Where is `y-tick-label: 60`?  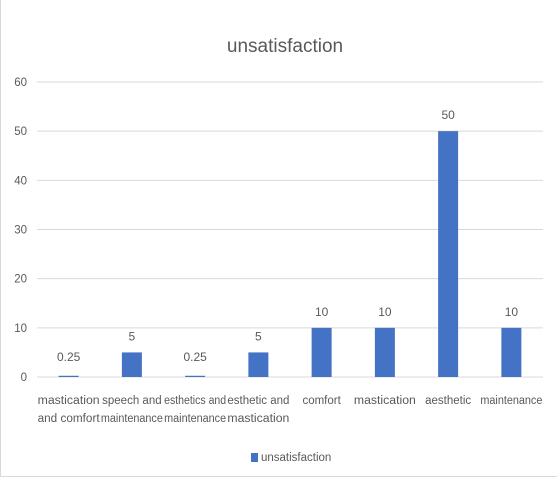
y-tick-label: 60 is located at coordinates (20, 83).